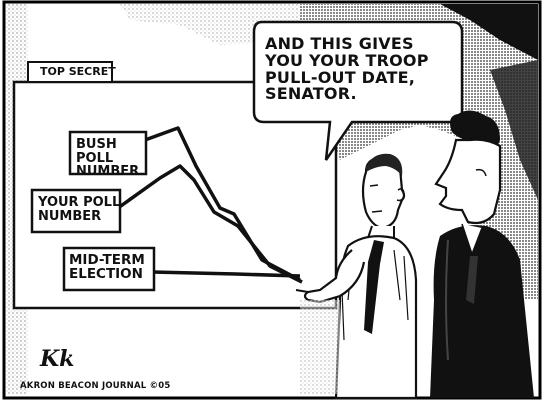 Image resolution: width=543 pixels, height=401 pixels. Describe the element at coordinates (95, 386) in the screenshot. I see `publication-credit: AKRON BEACON JOURNAL ©05` at that location.